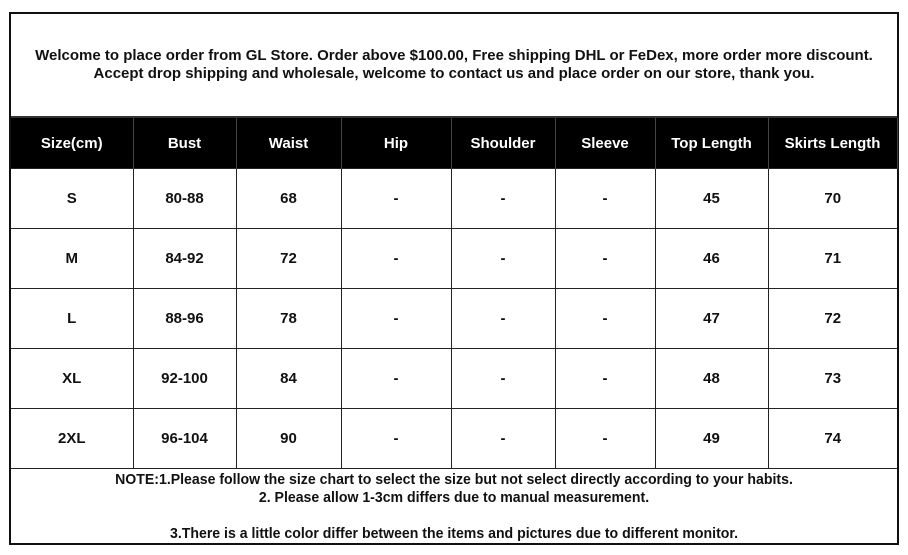  I want to click on column-header: Size(cm), so click(72, 143).